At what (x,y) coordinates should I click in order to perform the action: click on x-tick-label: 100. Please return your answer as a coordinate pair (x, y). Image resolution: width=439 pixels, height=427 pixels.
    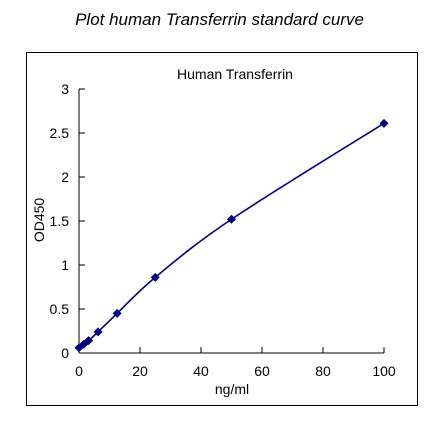
    Looking at the image, I should click on (384, 371).